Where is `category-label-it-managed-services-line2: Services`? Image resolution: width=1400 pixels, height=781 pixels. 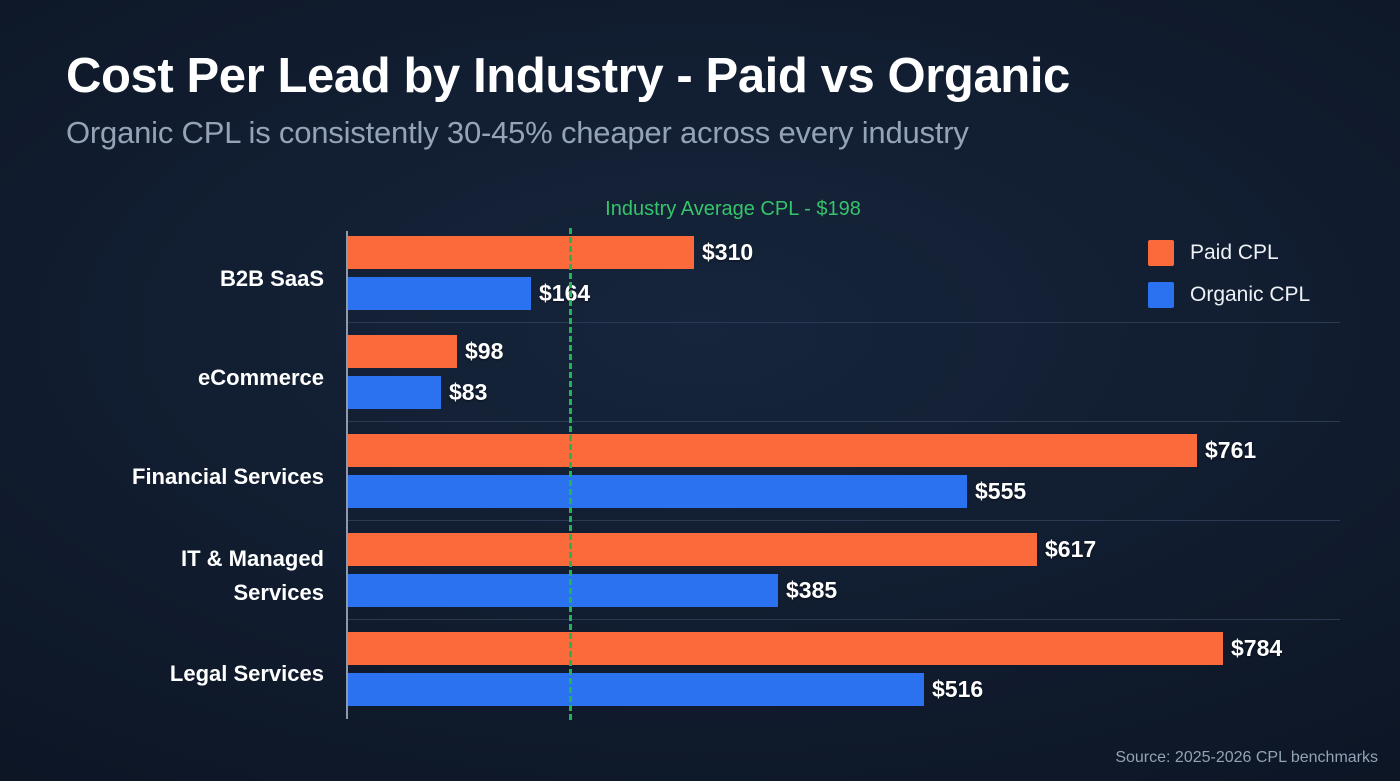 category-label-it-managed-services-line2: Services is located at coordinates (278, 592).